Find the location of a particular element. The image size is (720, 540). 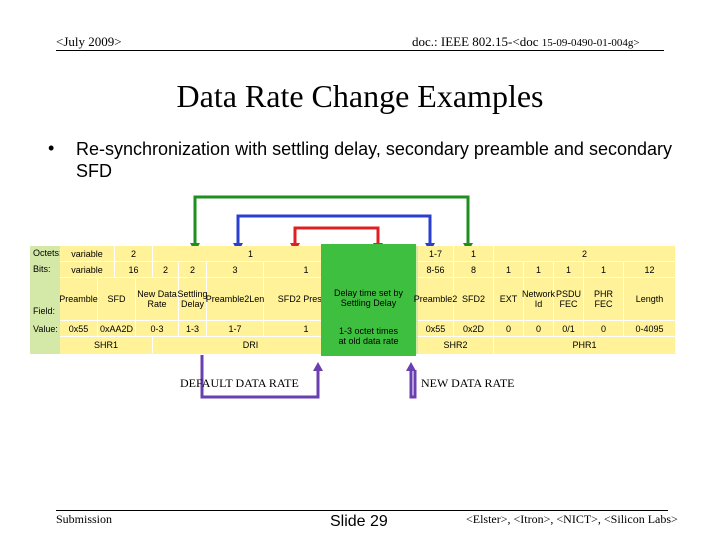

header-doc-prefix: doc.: IEEE 802.15-<doc is located at coordinates (477, 41).